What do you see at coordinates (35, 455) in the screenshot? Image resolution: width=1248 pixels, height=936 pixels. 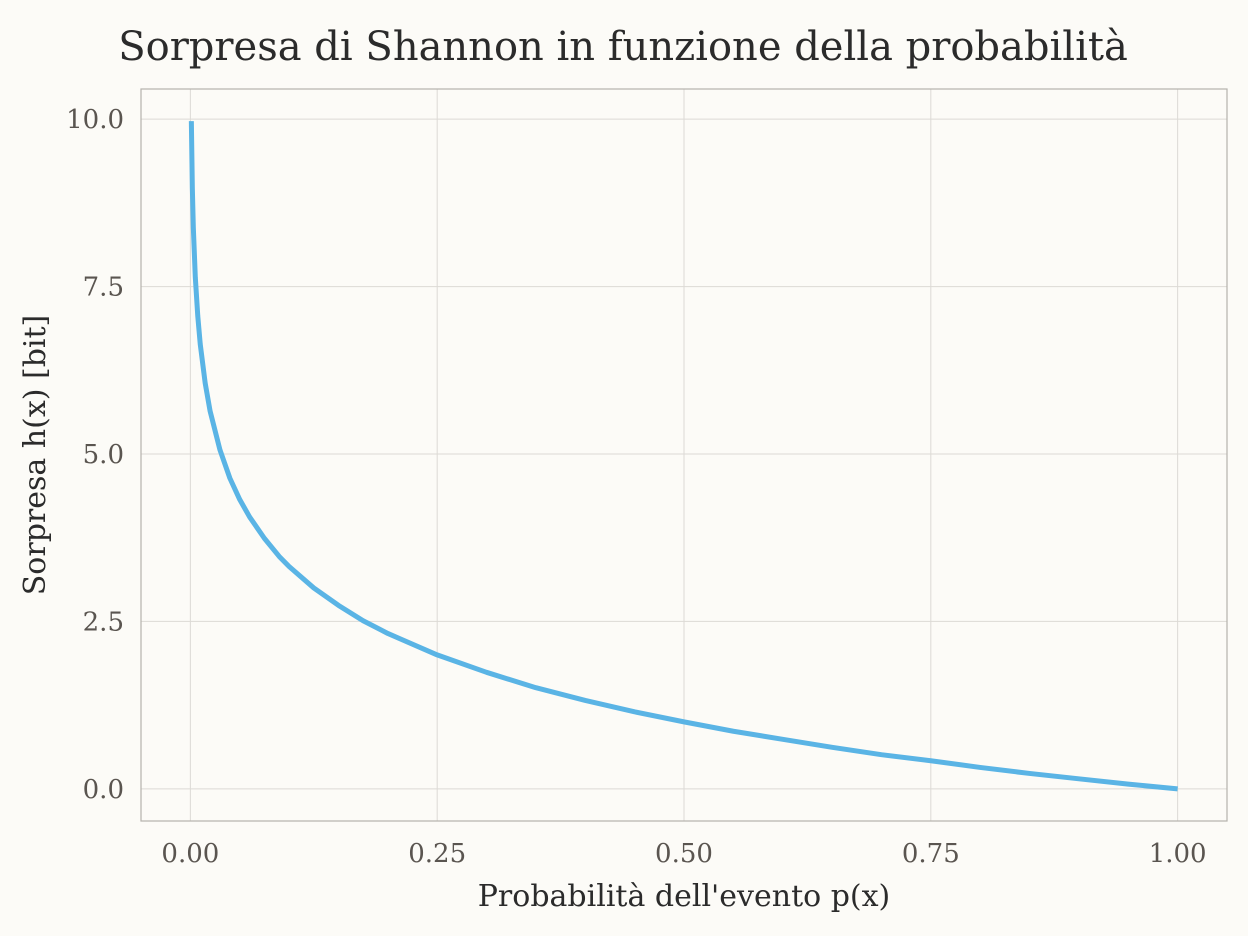 I see `y-axis-label: Sorpresa h(x) [bit]` at bounding box center [35, 455].